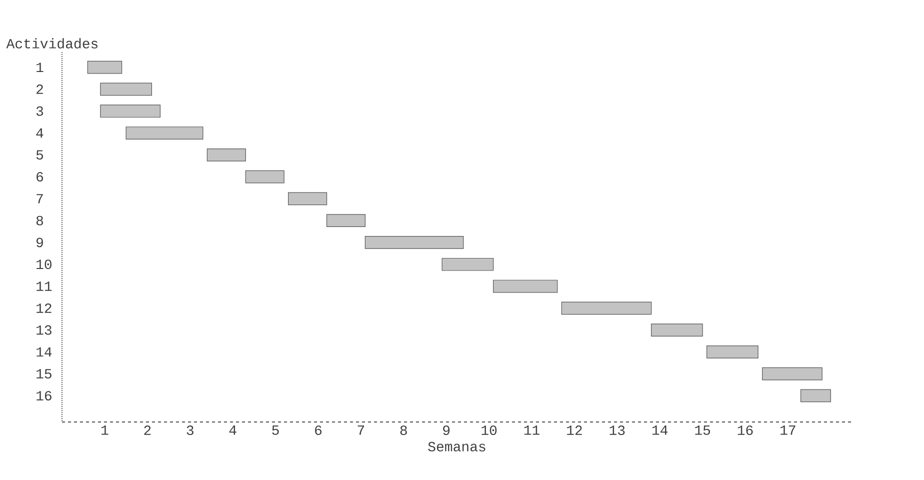  What do you see at coordinates (275, 430) in the screenshot?
I see `x-tick-label: 5` at bounding box center [275, 430].